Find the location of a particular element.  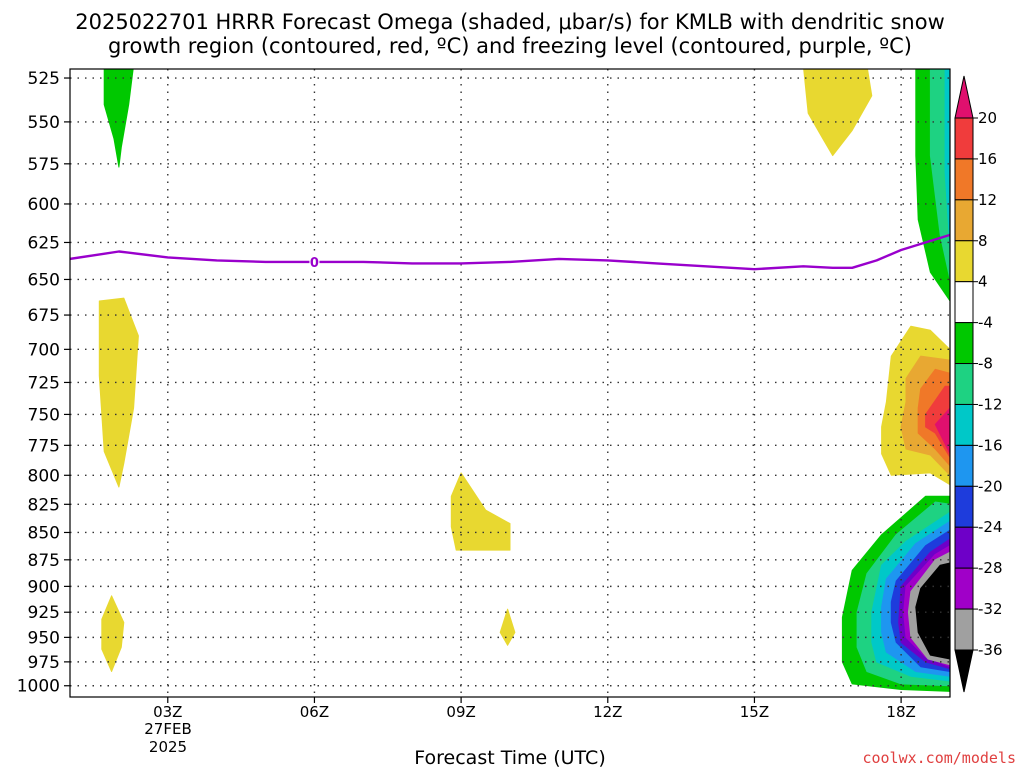

y-tick-label-575: 575 is located at coordinates (44, 165).